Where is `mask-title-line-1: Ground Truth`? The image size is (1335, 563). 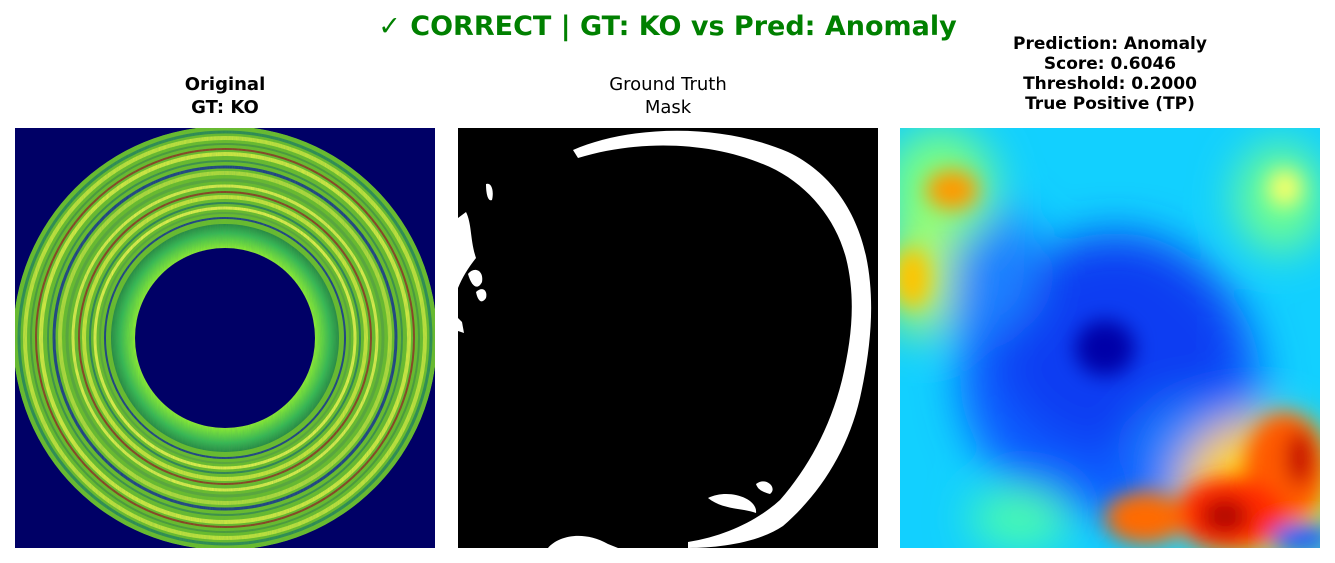
mask-title-line-1: Ground Truth is located at coordinates (668, 84).